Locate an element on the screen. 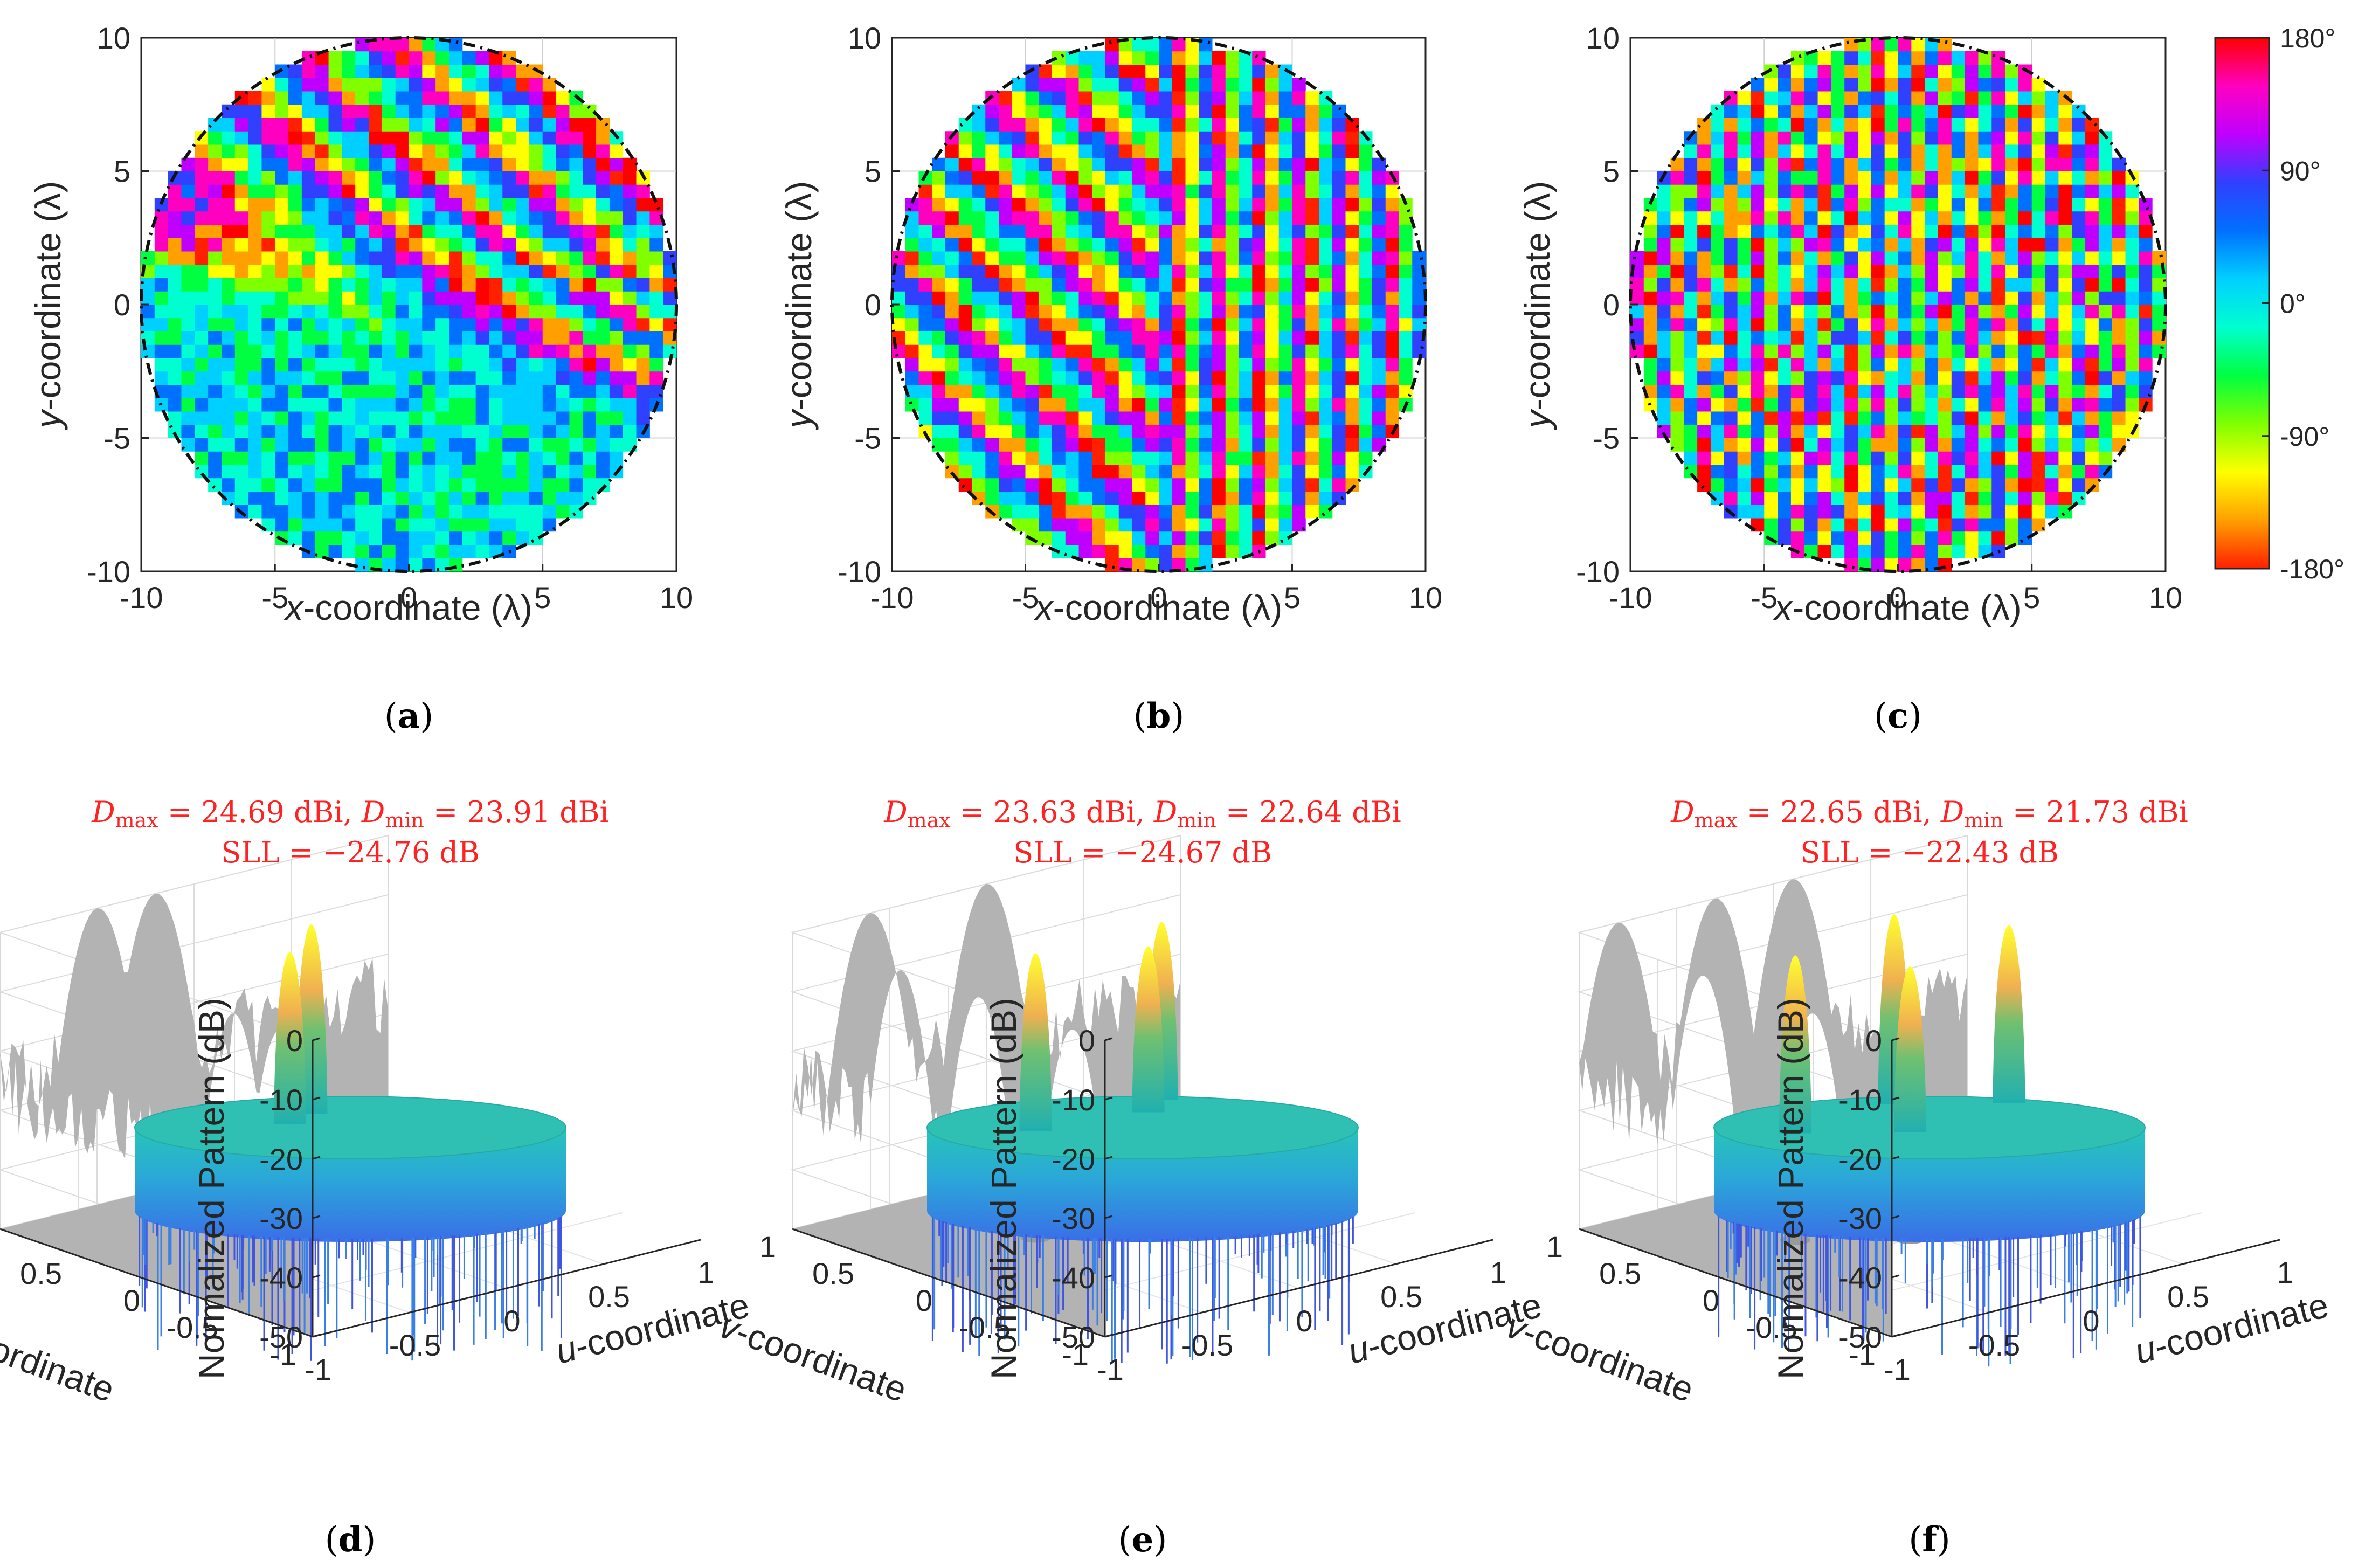  z-tick-label: -40 is located at coordinates (1074, 1278).